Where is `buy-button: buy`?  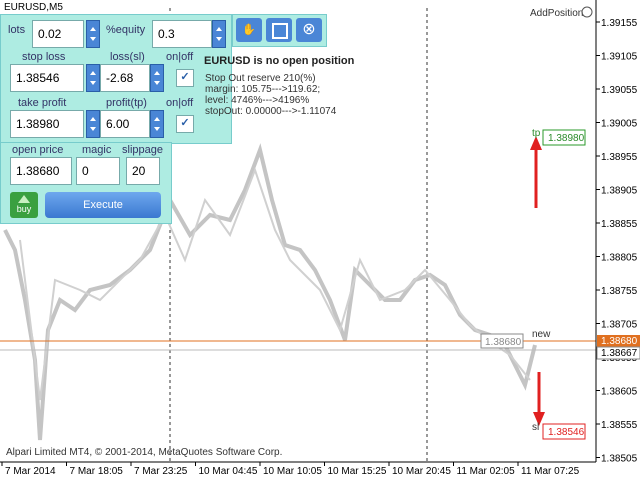
buy-button: buy is located at coordinates (24, 205).